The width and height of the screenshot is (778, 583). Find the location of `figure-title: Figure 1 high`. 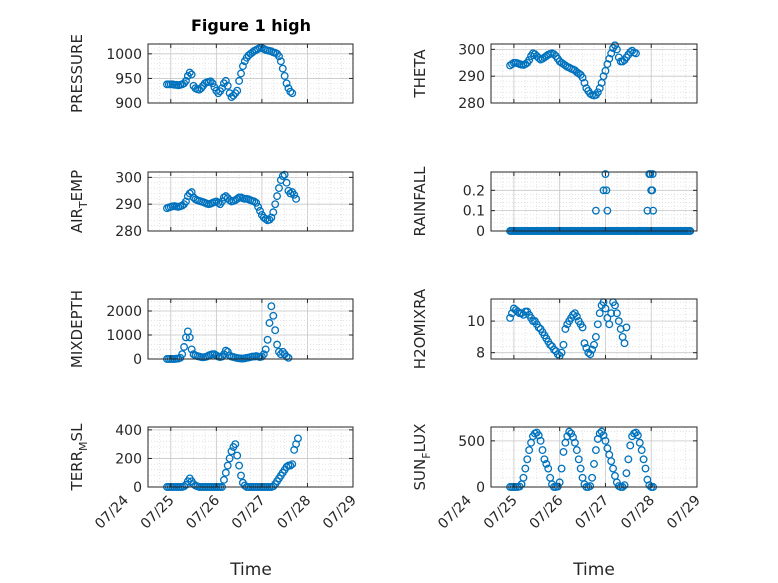

figure-title: Figure 1 high is located at coordinates (251, 25).